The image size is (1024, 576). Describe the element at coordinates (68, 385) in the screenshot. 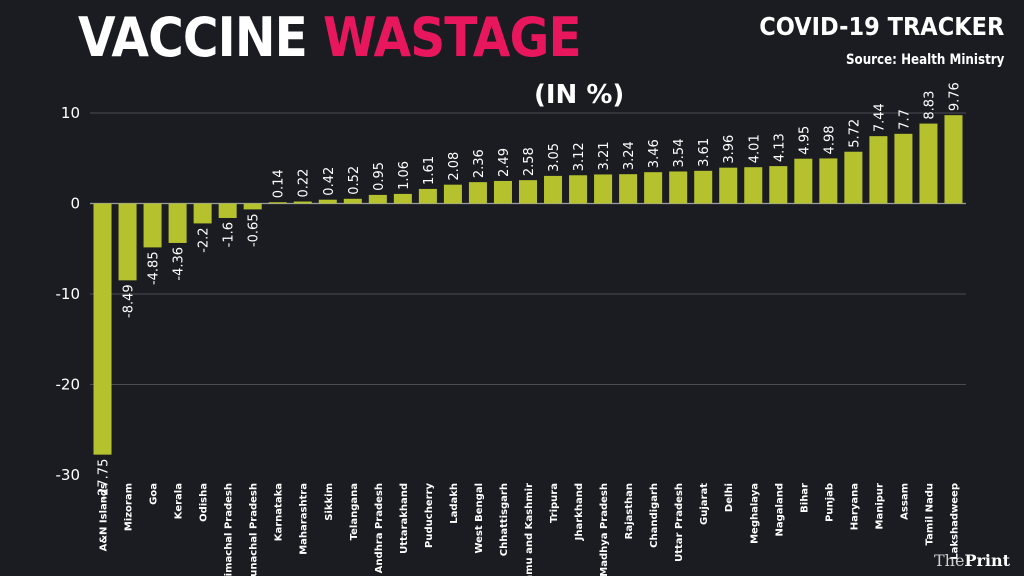

I see `y-tick-label: -20` at that location.